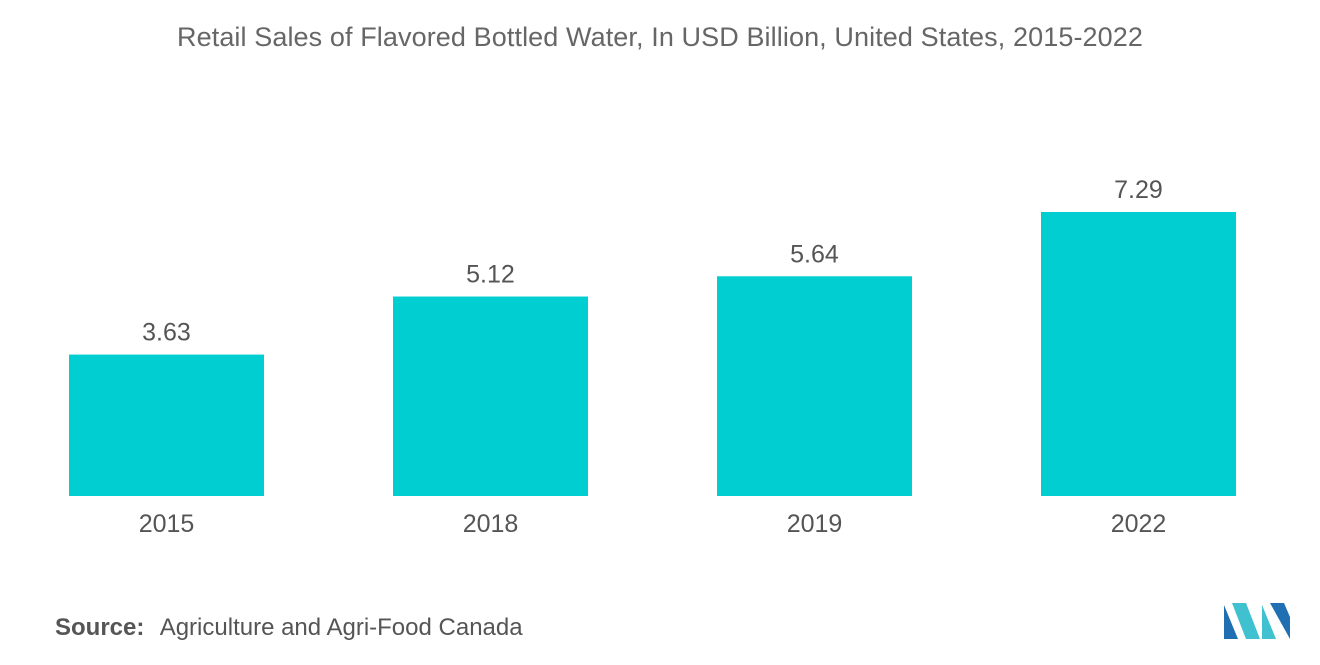 Image resolution: width=1320 pixels, height=665 pixels. What do you see at coordinates (815, 524) in the screenshot?
I see `x-tick-label-2019: 2019` at bounding box center [815, 524].